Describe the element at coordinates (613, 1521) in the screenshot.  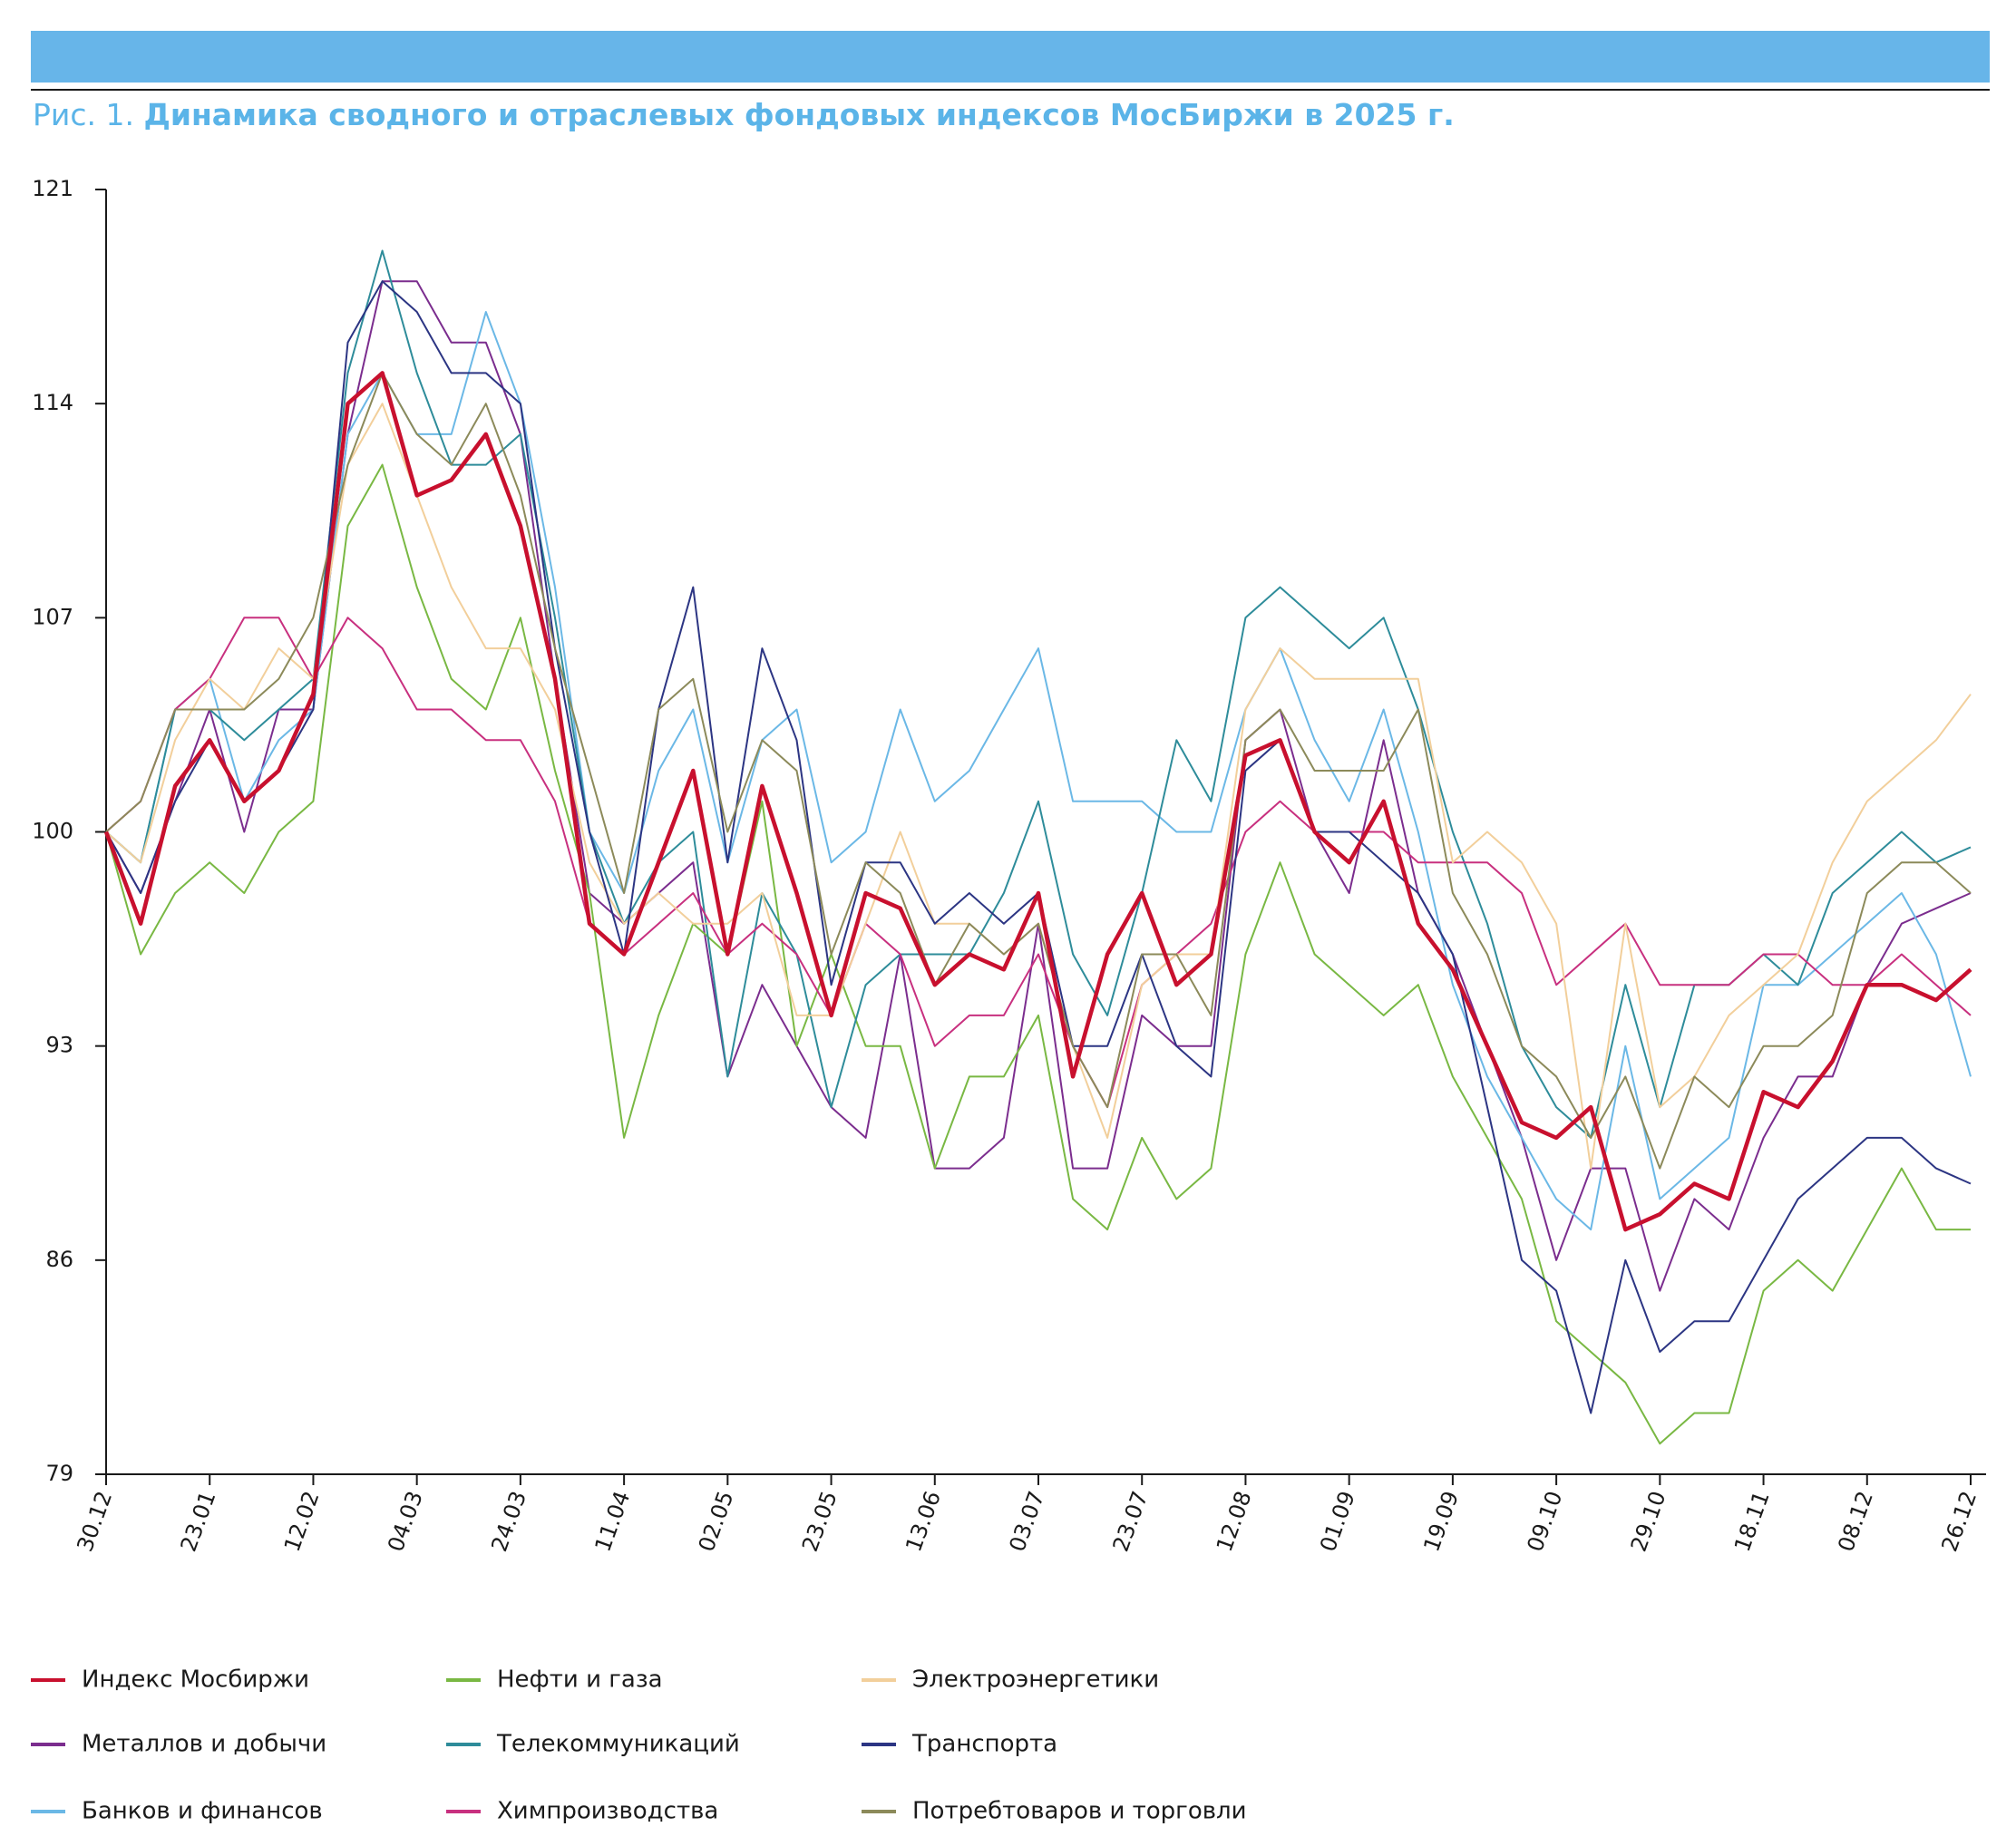
I see `x-tick-label: 11.04` at that location.